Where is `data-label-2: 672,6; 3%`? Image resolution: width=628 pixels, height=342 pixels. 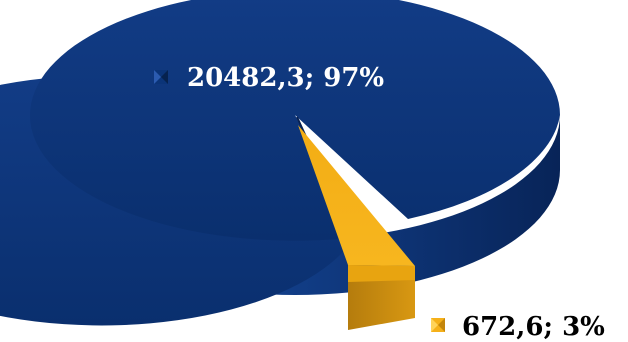 data-label-2: 672,6; 3% is located at coordinates (518, 327).